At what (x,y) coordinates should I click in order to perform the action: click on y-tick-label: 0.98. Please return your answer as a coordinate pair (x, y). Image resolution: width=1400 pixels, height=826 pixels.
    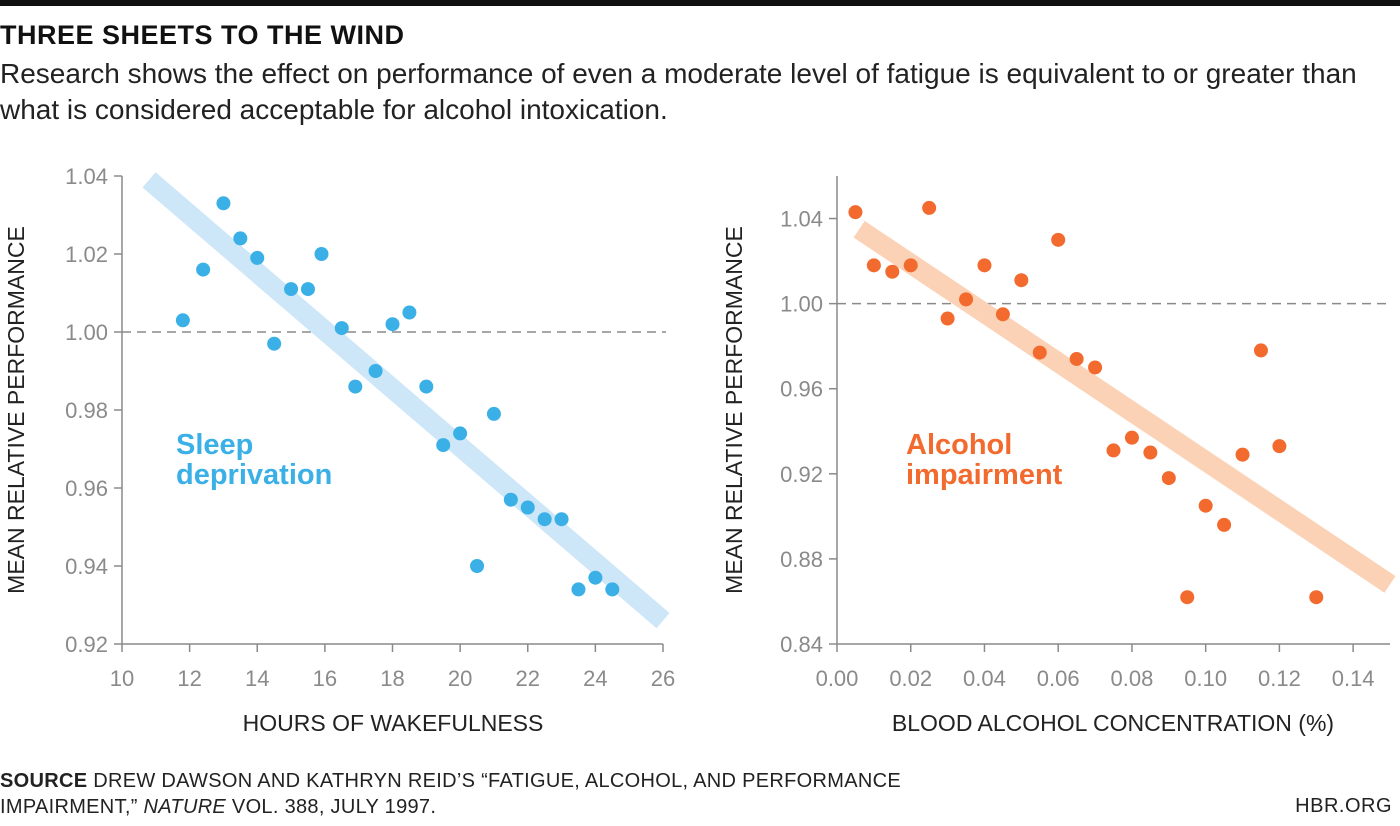
    Looking at the image, I should click on (86, 410).